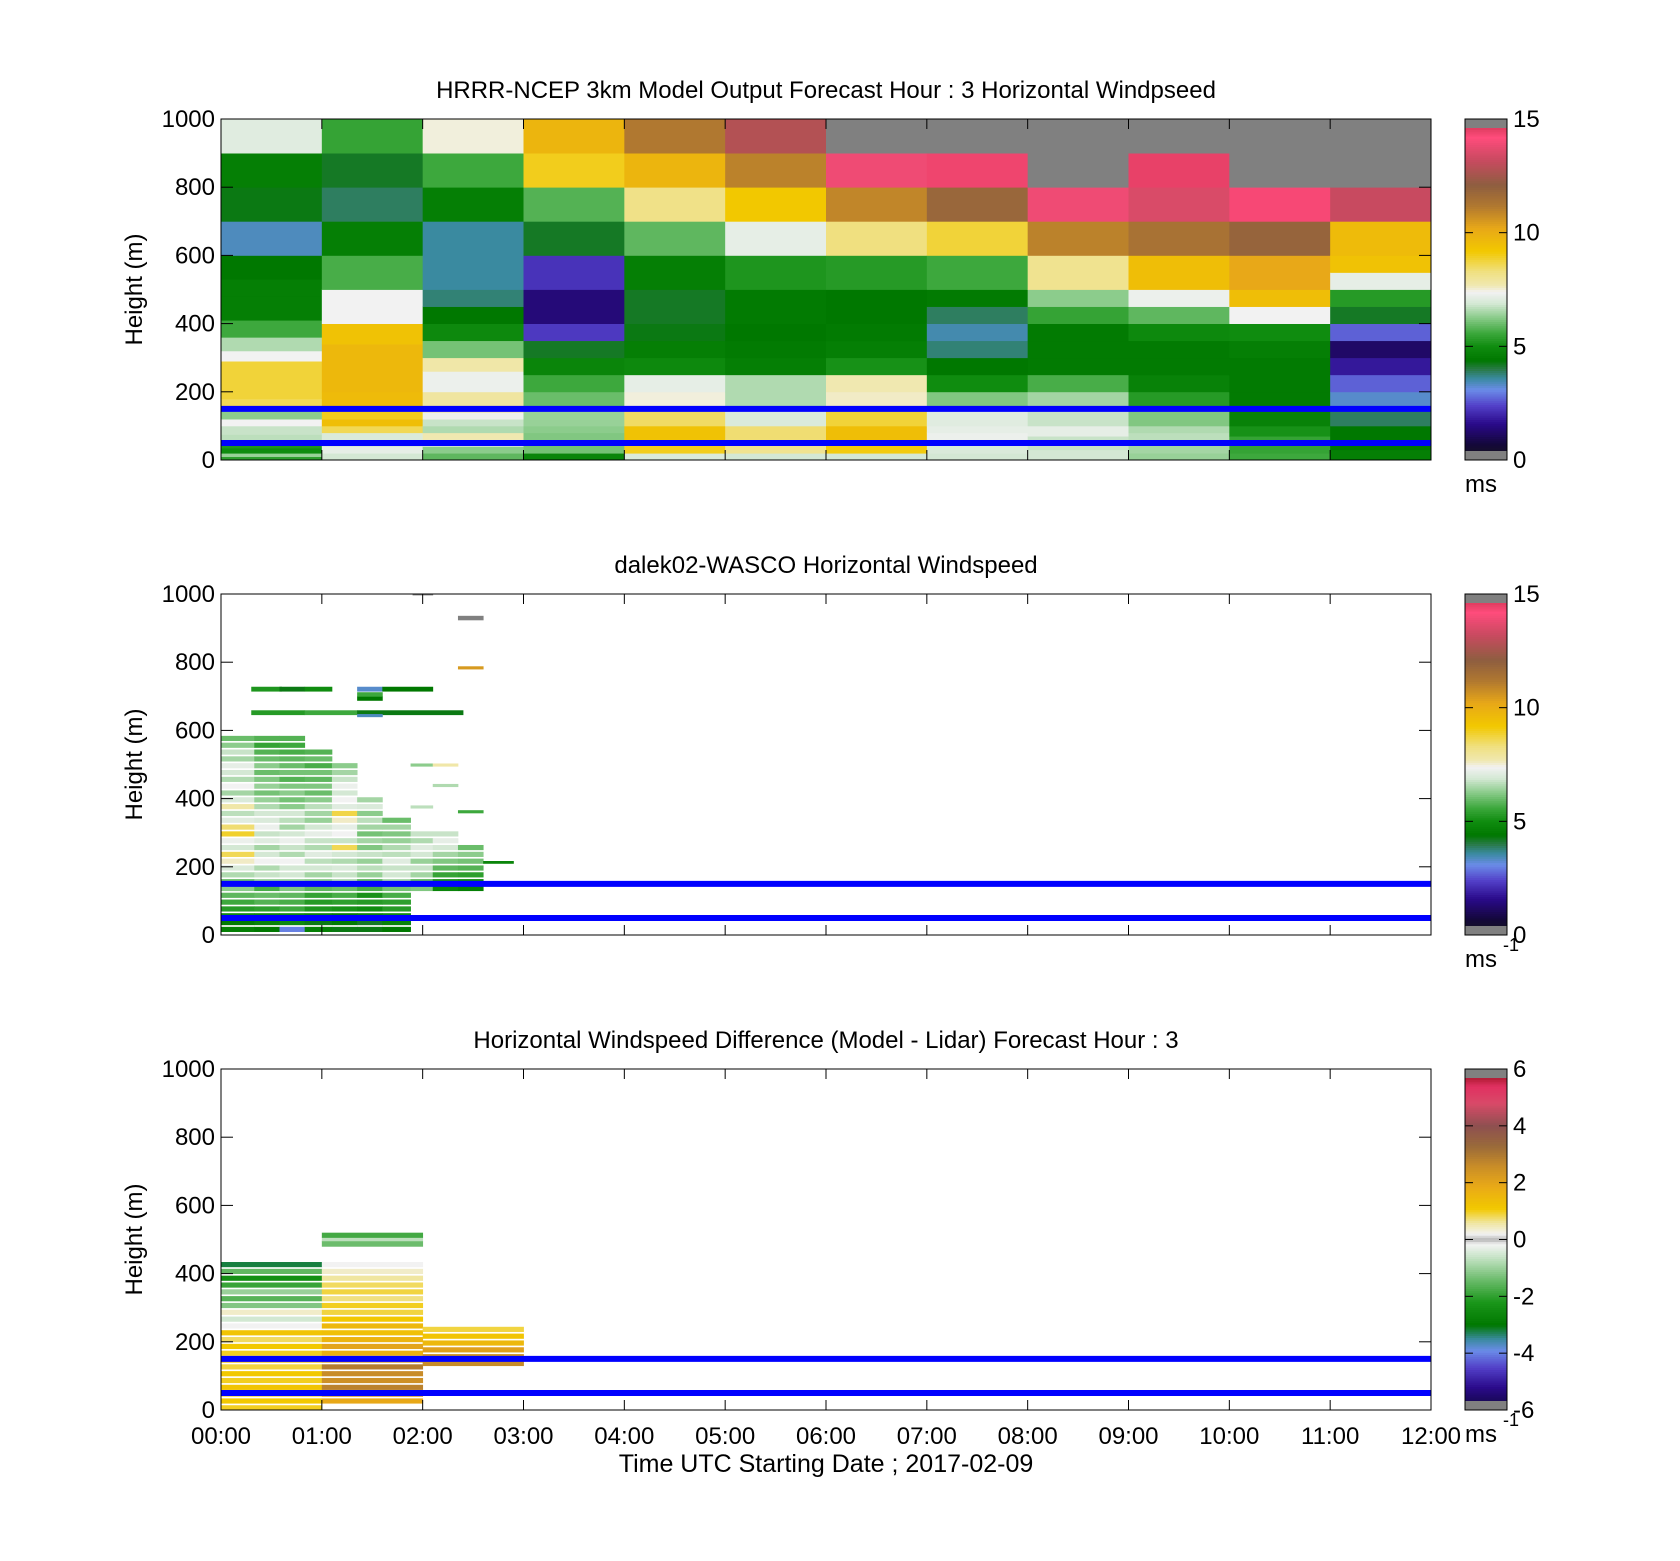  Describe the element at coordinates (195, 799) in the screenshot. I see `y-tick-label: 400` at that location.